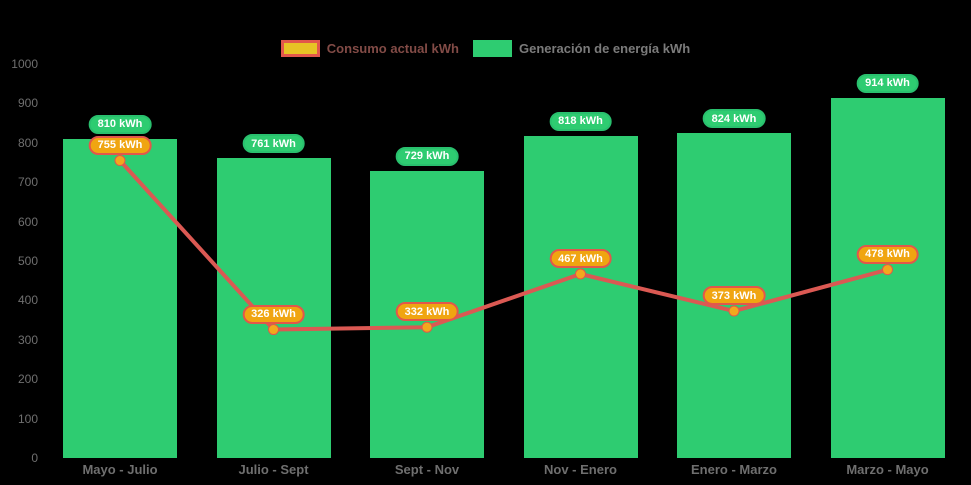  Describe the element at coordinates (392, 48) in the screenshot. I see `legend-label-consumption: Consumo actual kWh` at that location.